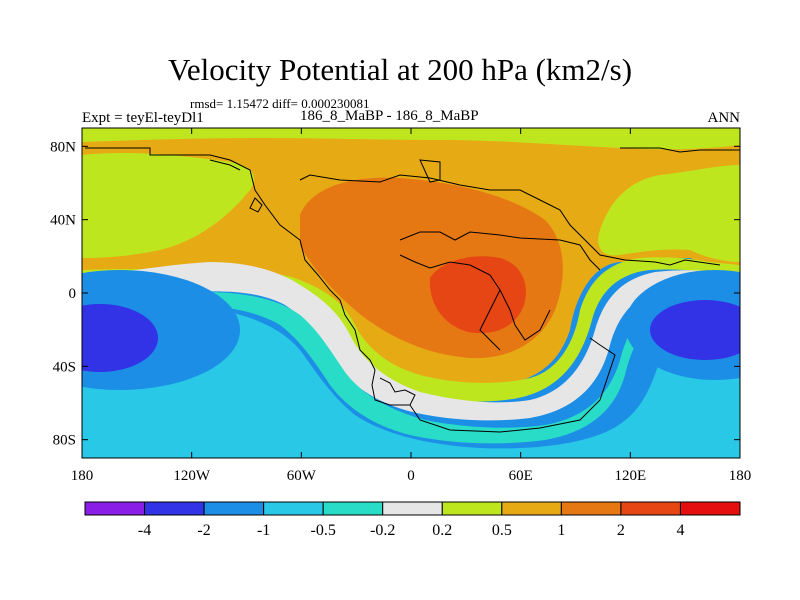 The image size is (800, 600). I want to click on colorbar-label: -0.5, so click(323, 530).